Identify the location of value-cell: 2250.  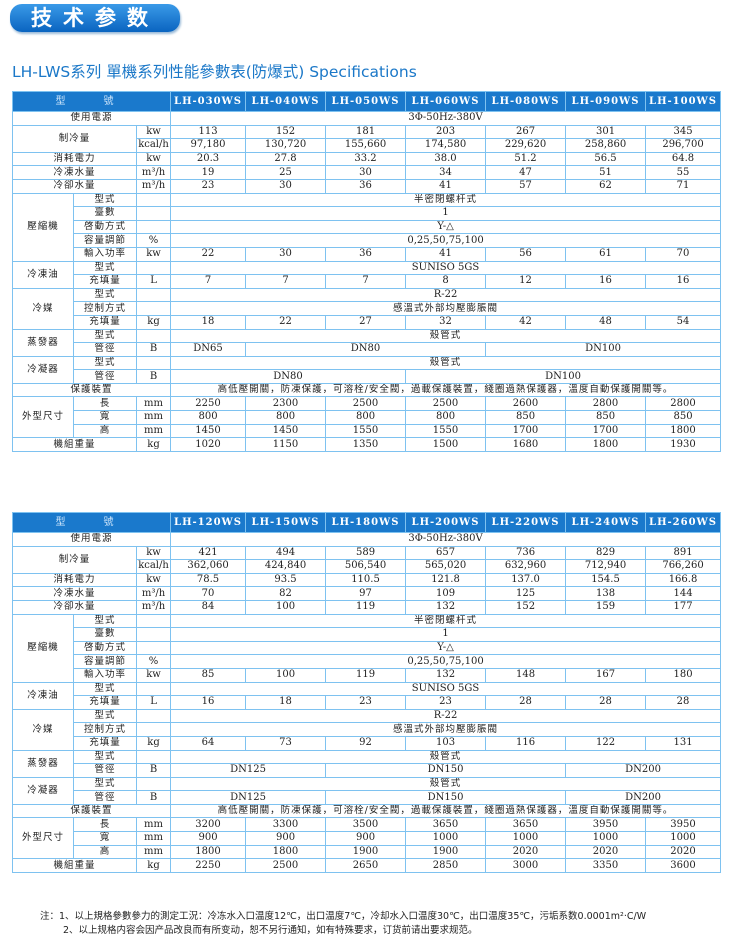
(208, 404).